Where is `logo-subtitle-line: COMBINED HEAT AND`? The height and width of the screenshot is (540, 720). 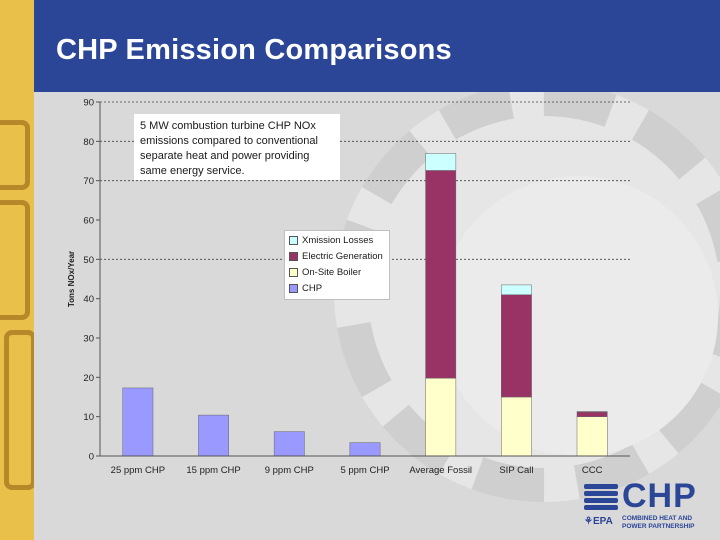
logo-subtitle-line: COMBINED HEAT AND is located at coordinates (657, 518).